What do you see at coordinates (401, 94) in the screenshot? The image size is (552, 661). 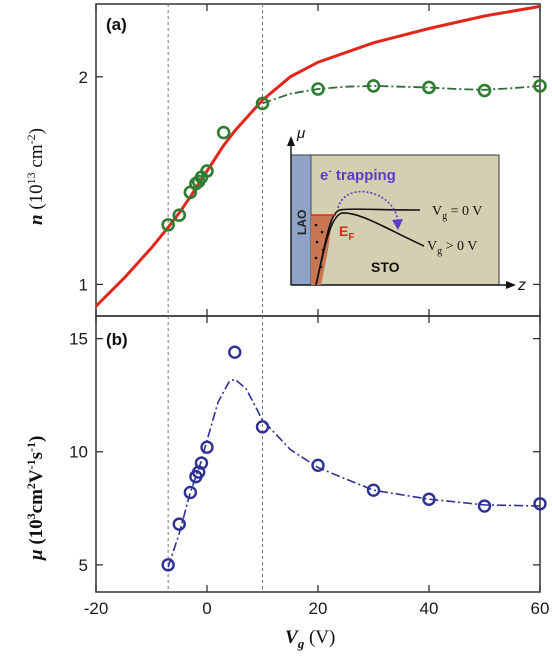 I see `series-a-dashdot-line` at bounding box center [401, 94].